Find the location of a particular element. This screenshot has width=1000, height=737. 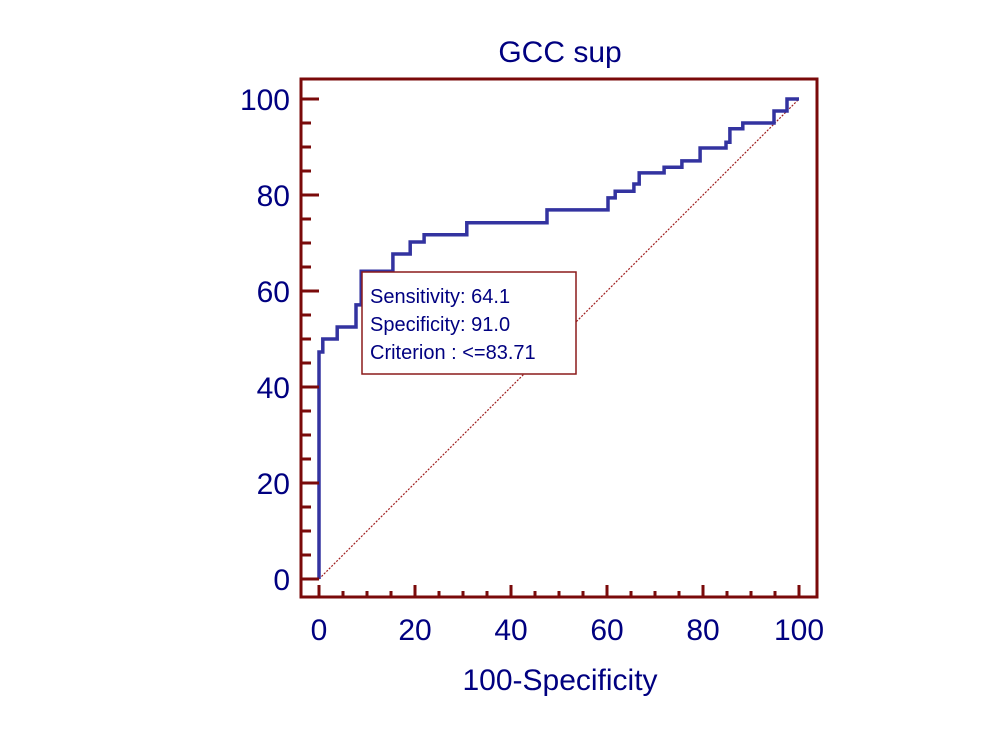

x-tick-label: 80 is located at coordinates (702, 630).